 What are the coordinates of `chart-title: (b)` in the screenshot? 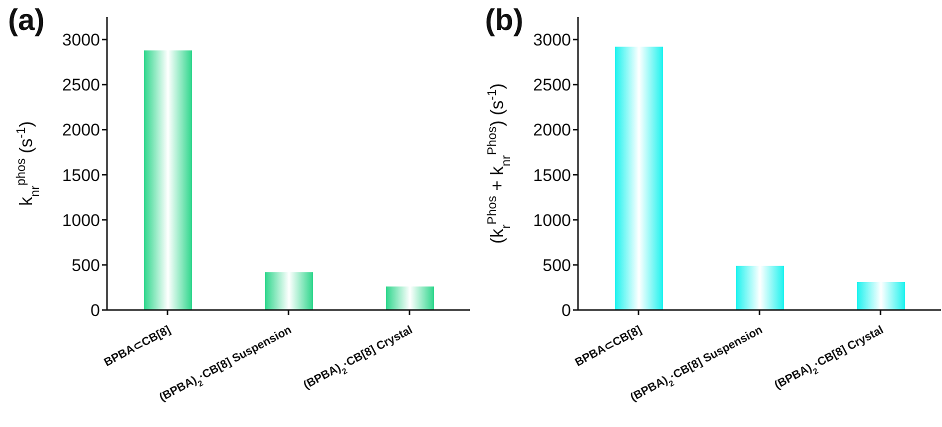 It's located at (504, 21).